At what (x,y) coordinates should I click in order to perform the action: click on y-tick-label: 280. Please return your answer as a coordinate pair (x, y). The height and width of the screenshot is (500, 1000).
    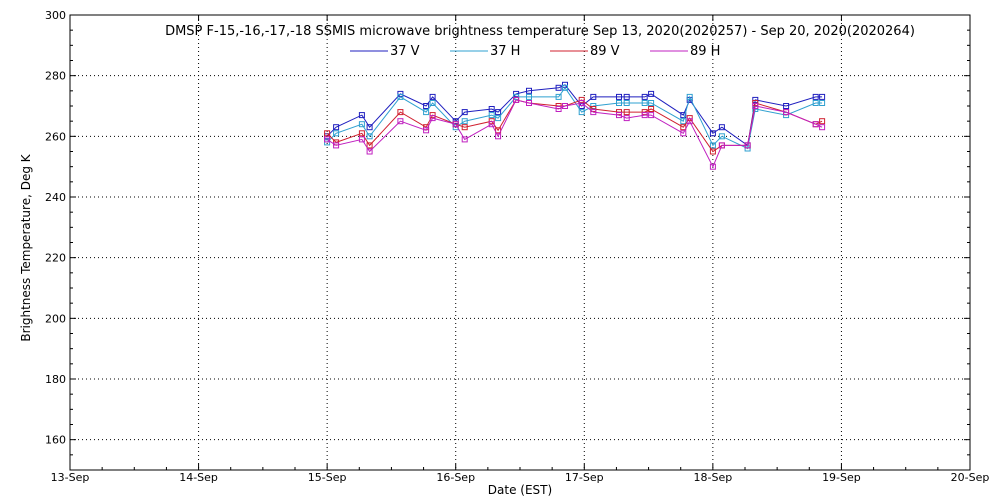
    Looking at the image, I should click on (55, 76).